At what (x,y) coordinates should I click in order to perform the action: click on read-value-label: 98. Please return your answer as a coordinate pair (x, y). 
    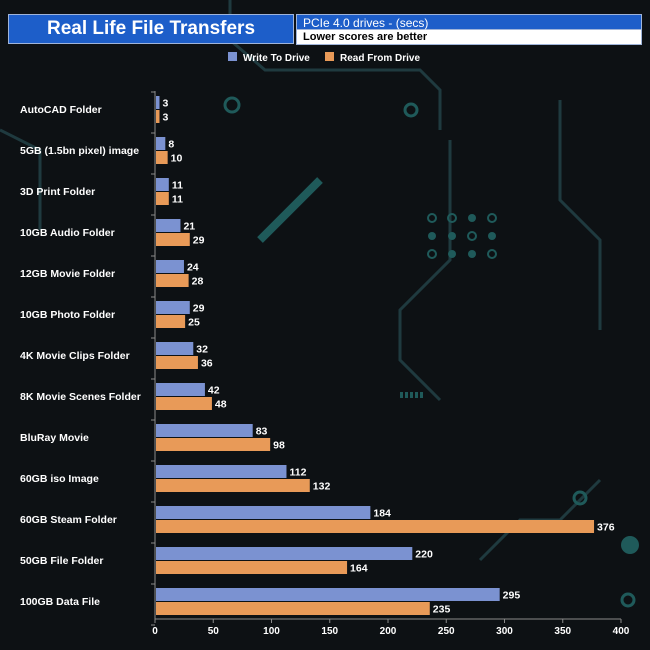
    Looking at the image, I should click on (279, 446).